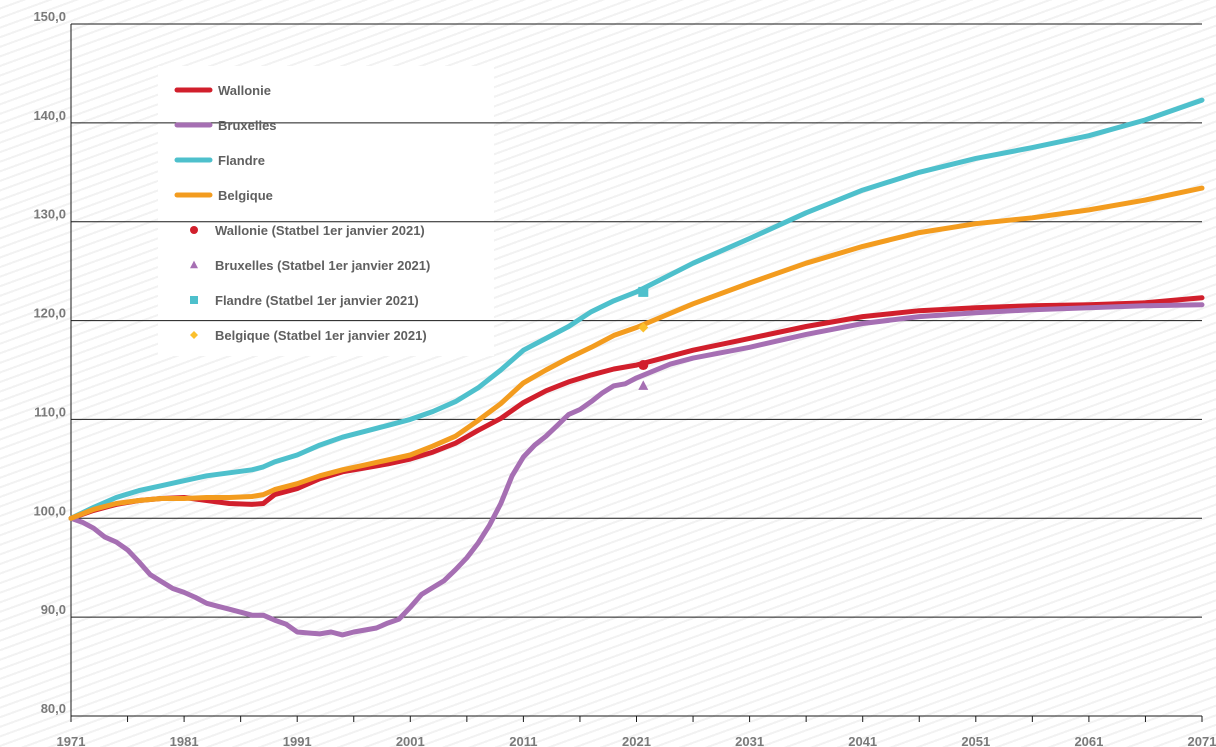 The width and height of the screenshot is (1216, 747). I want to click on y-tick-label: 130,0, so click(49, 214).